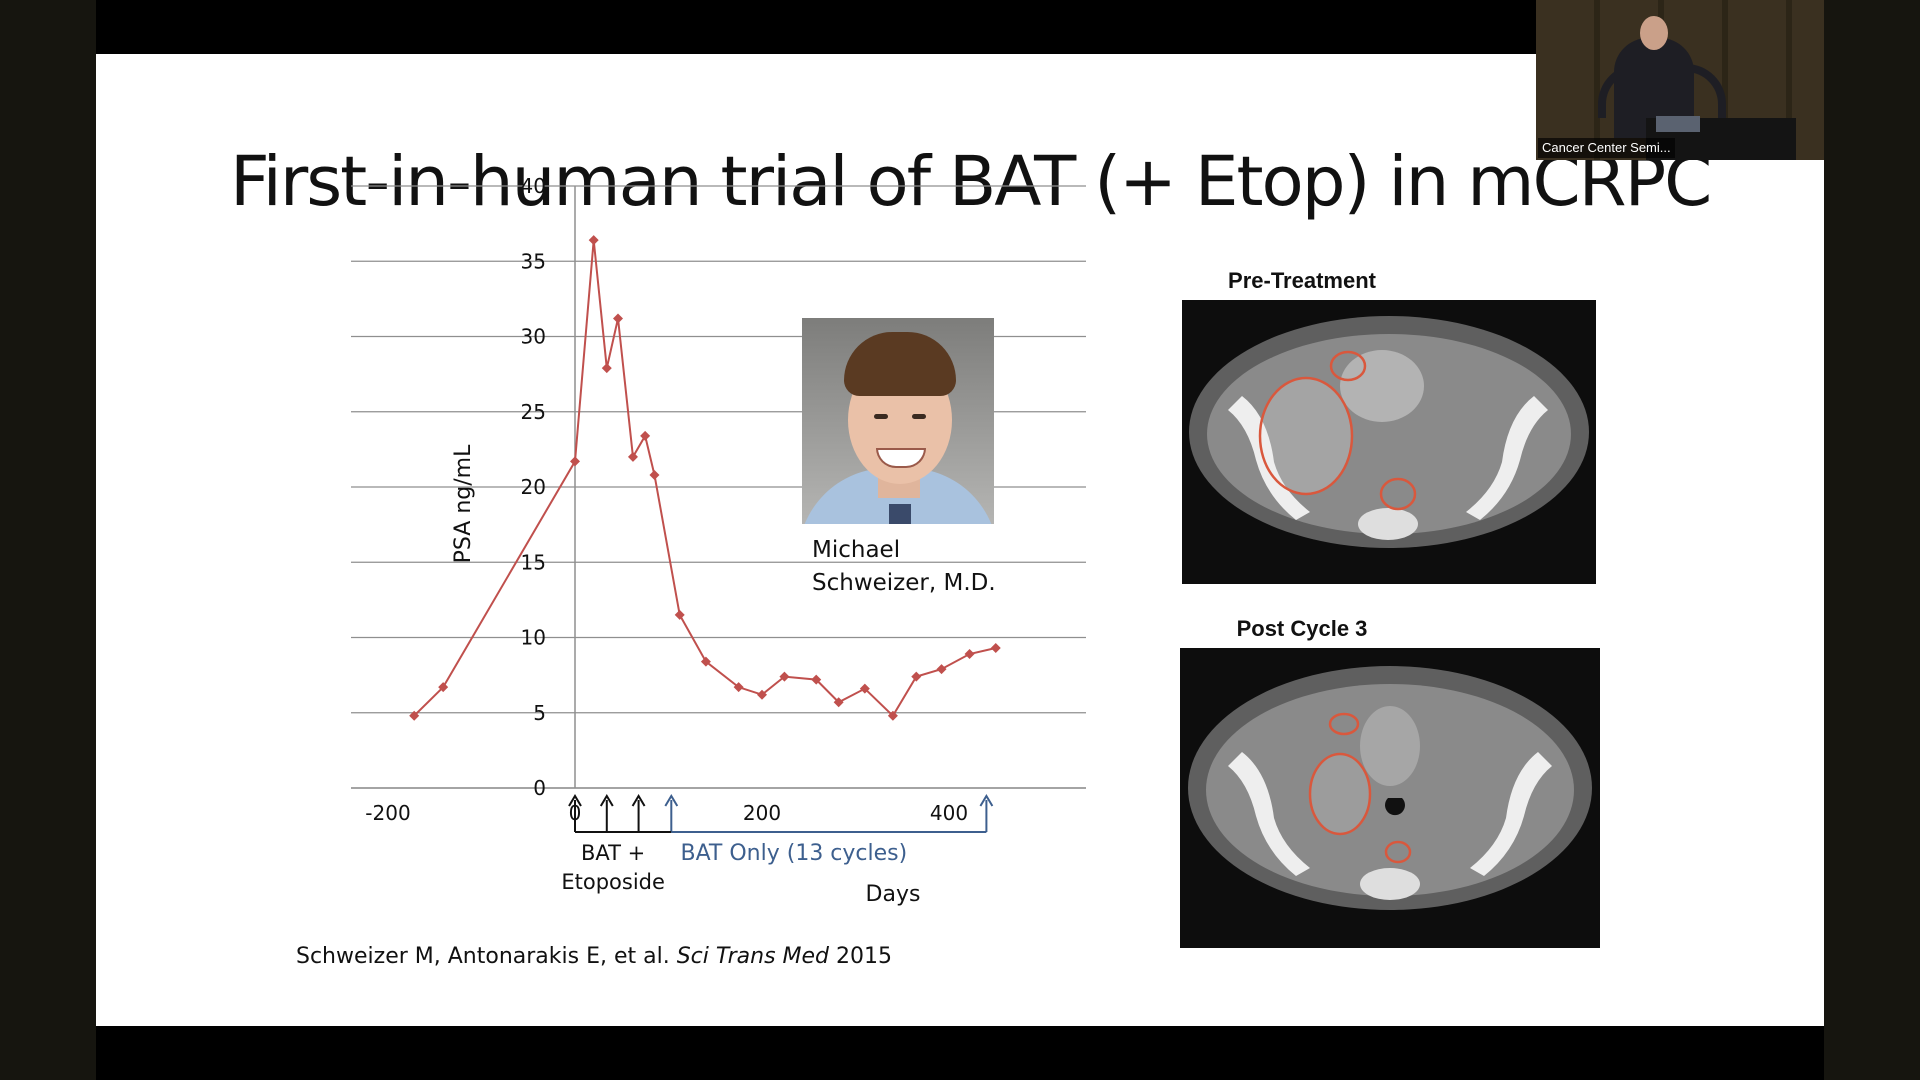  What do you see at coordinates (893, 894) in the screenshot?
I see `x-axis-label: Days` at bounding box center [893, 894].